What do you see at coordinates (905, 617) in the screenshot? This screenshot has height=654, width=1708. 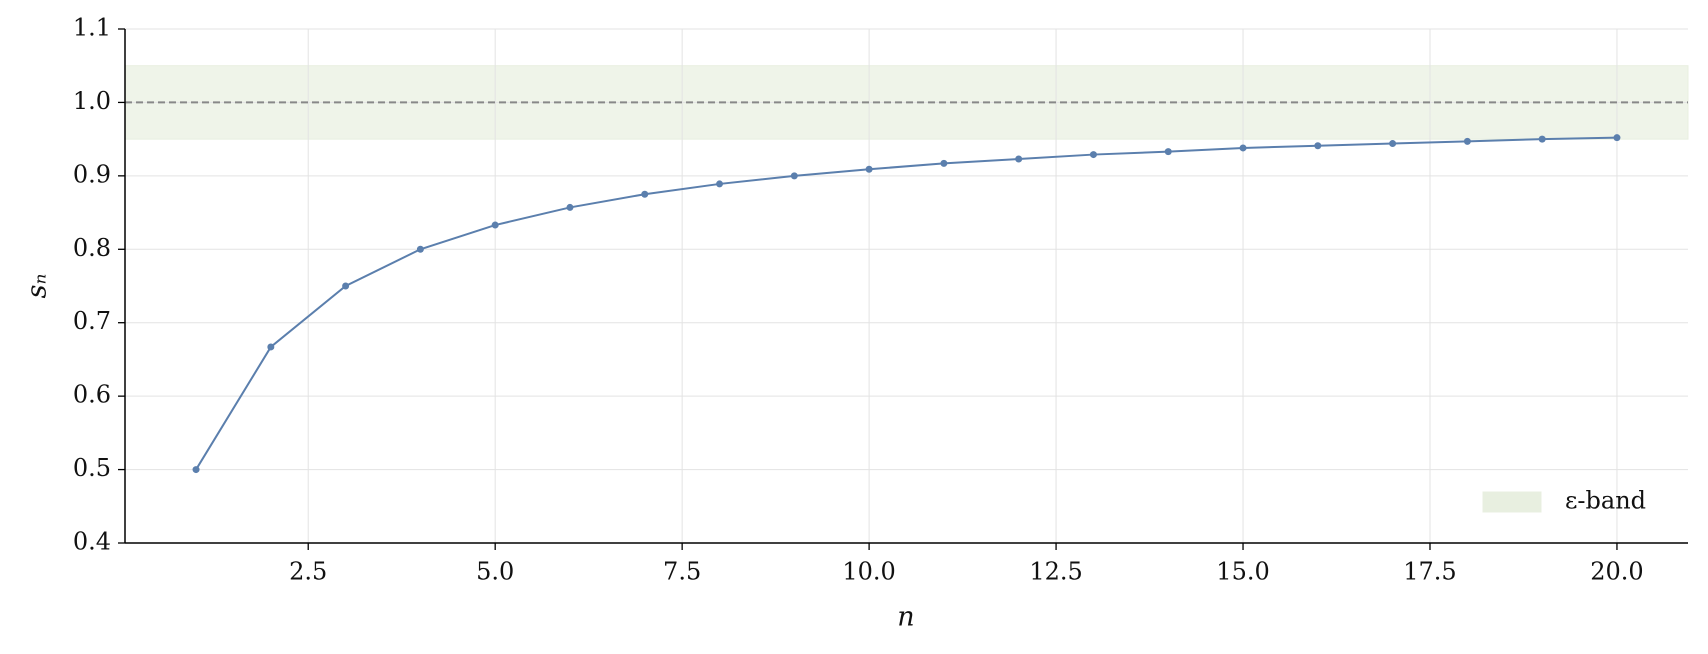 I see `x-axis-label: n` at bounding box center [905, 617].